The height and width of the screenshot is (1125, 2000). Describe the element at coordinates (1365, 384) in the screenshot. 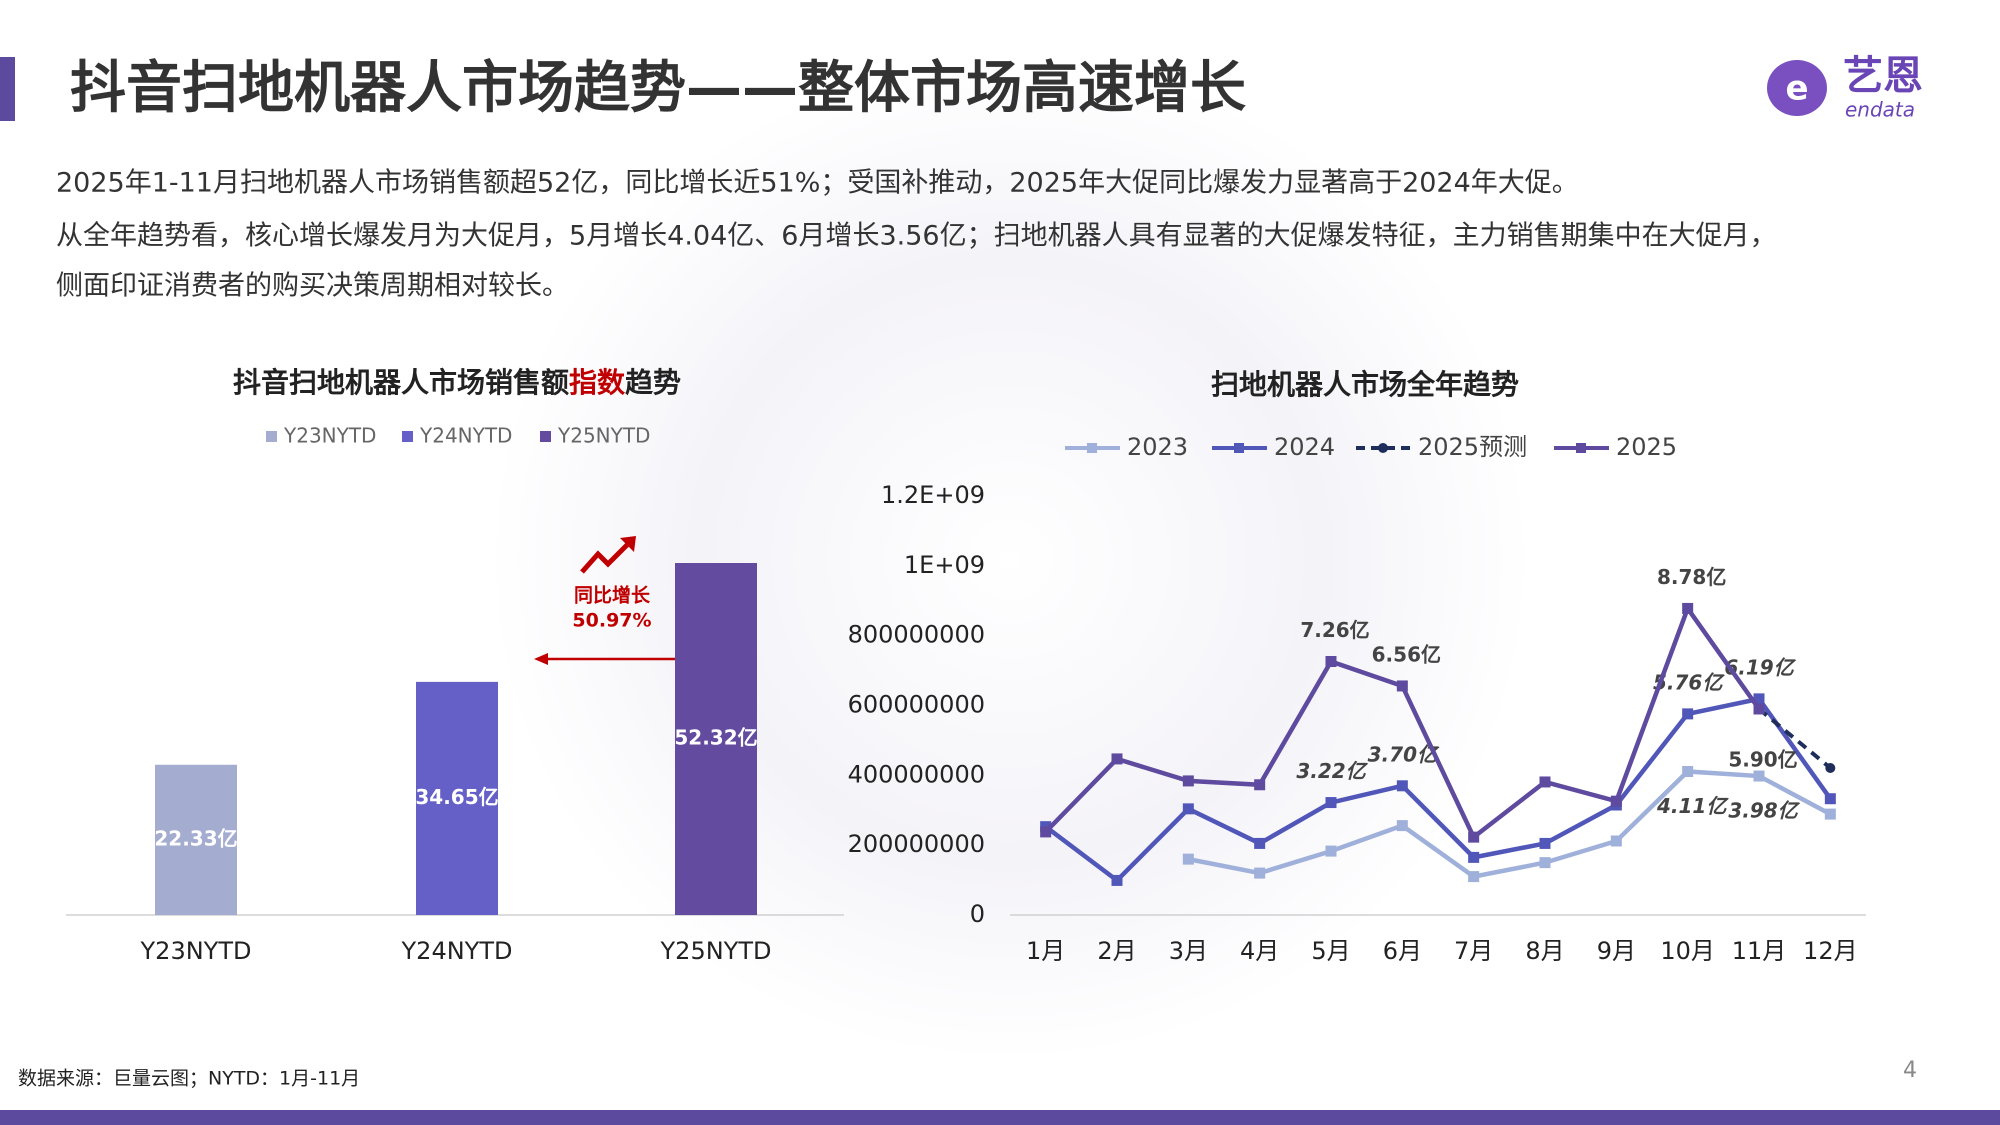

I see `chart-title: 扫地机器人市场全年趋势` at that location.